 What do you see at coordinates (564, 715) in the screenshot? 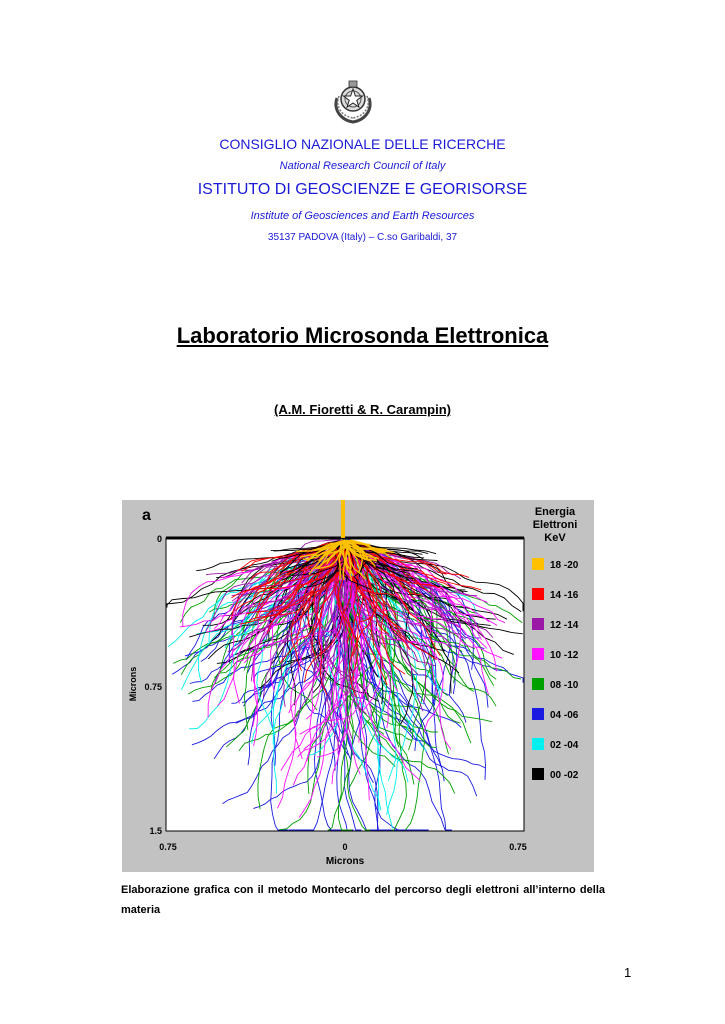
I see `legend-label: 04 -06` at bounding box center [564, 715].